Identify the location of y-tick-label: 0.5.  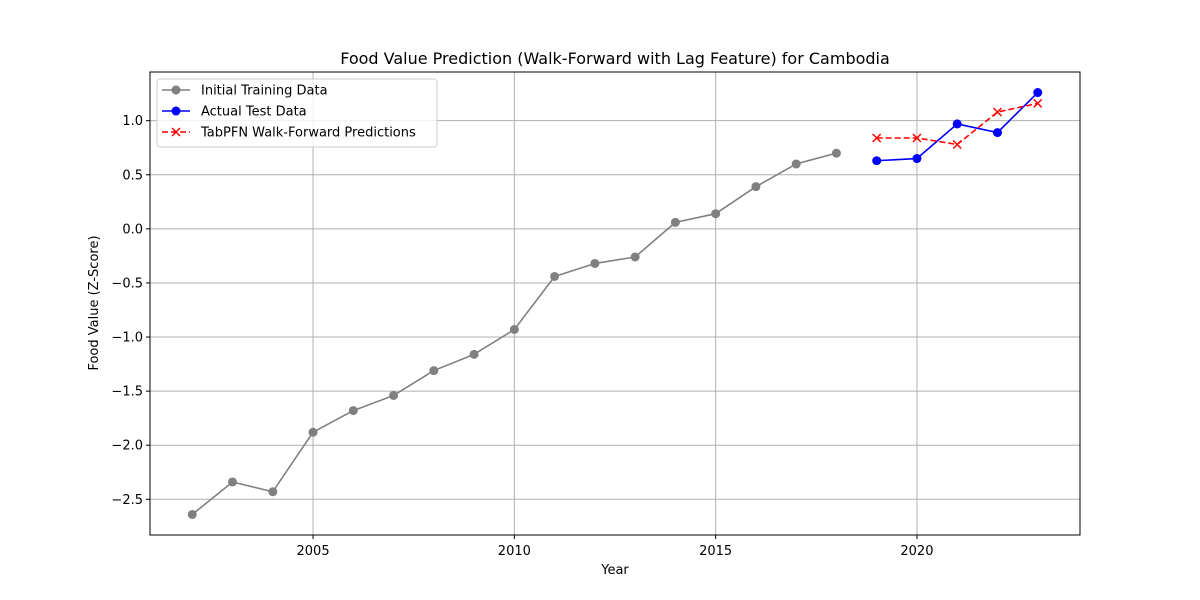
(132, 175).